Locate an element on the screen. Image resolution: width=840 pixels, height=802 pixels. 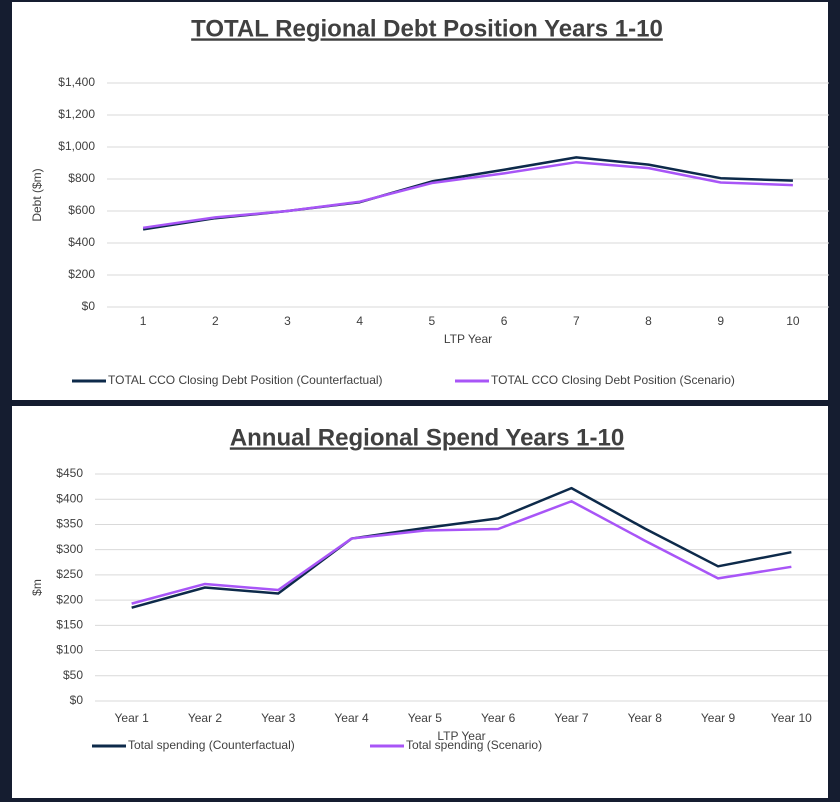
y-tick-label: $600 is located at coordinates (81, 210).